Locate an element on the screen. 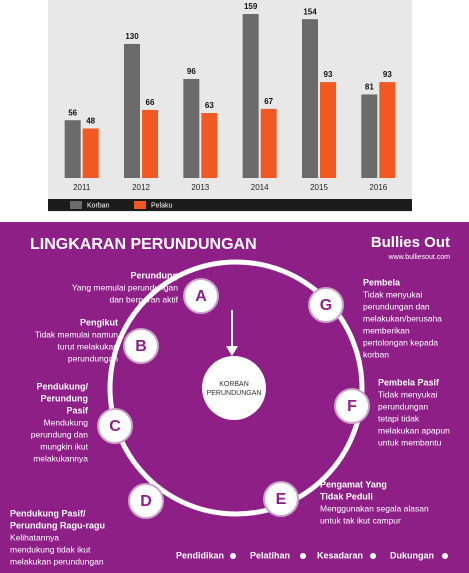 The image size is (469, 573). node-description: Menggunakan segala alasan is located at coordinates (374, 508).